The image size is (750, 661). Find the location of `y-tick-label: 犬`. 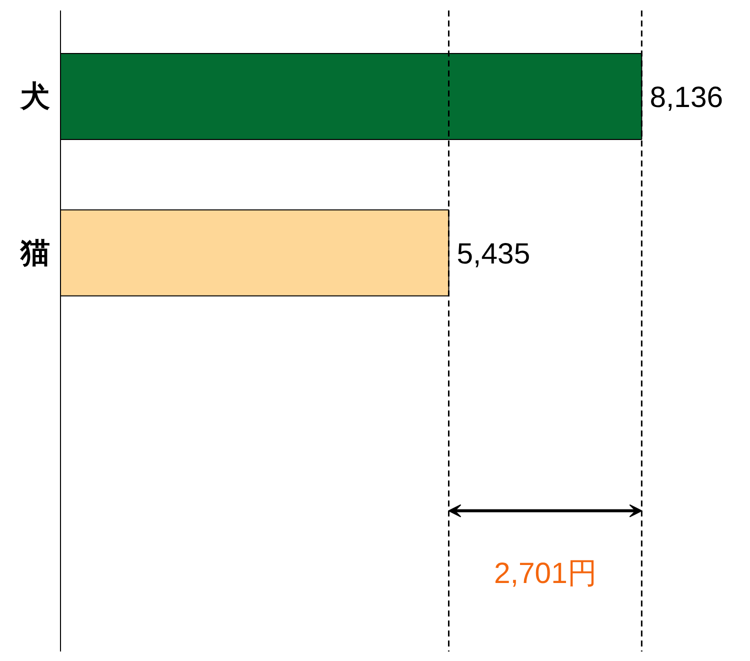

y-tick-label: 犬 is located at coordinates (35, 96).